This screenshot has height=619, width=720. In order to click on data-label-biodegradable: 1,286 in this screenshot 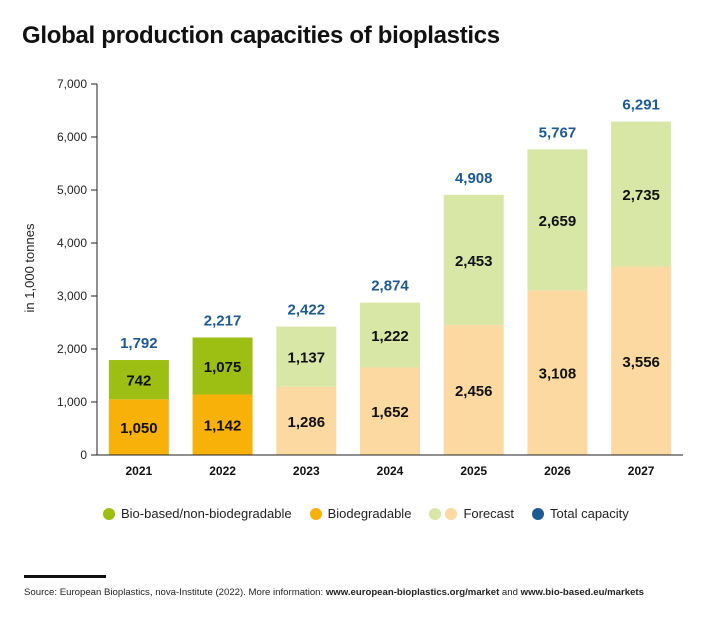, I will do `click(307, 422)`.